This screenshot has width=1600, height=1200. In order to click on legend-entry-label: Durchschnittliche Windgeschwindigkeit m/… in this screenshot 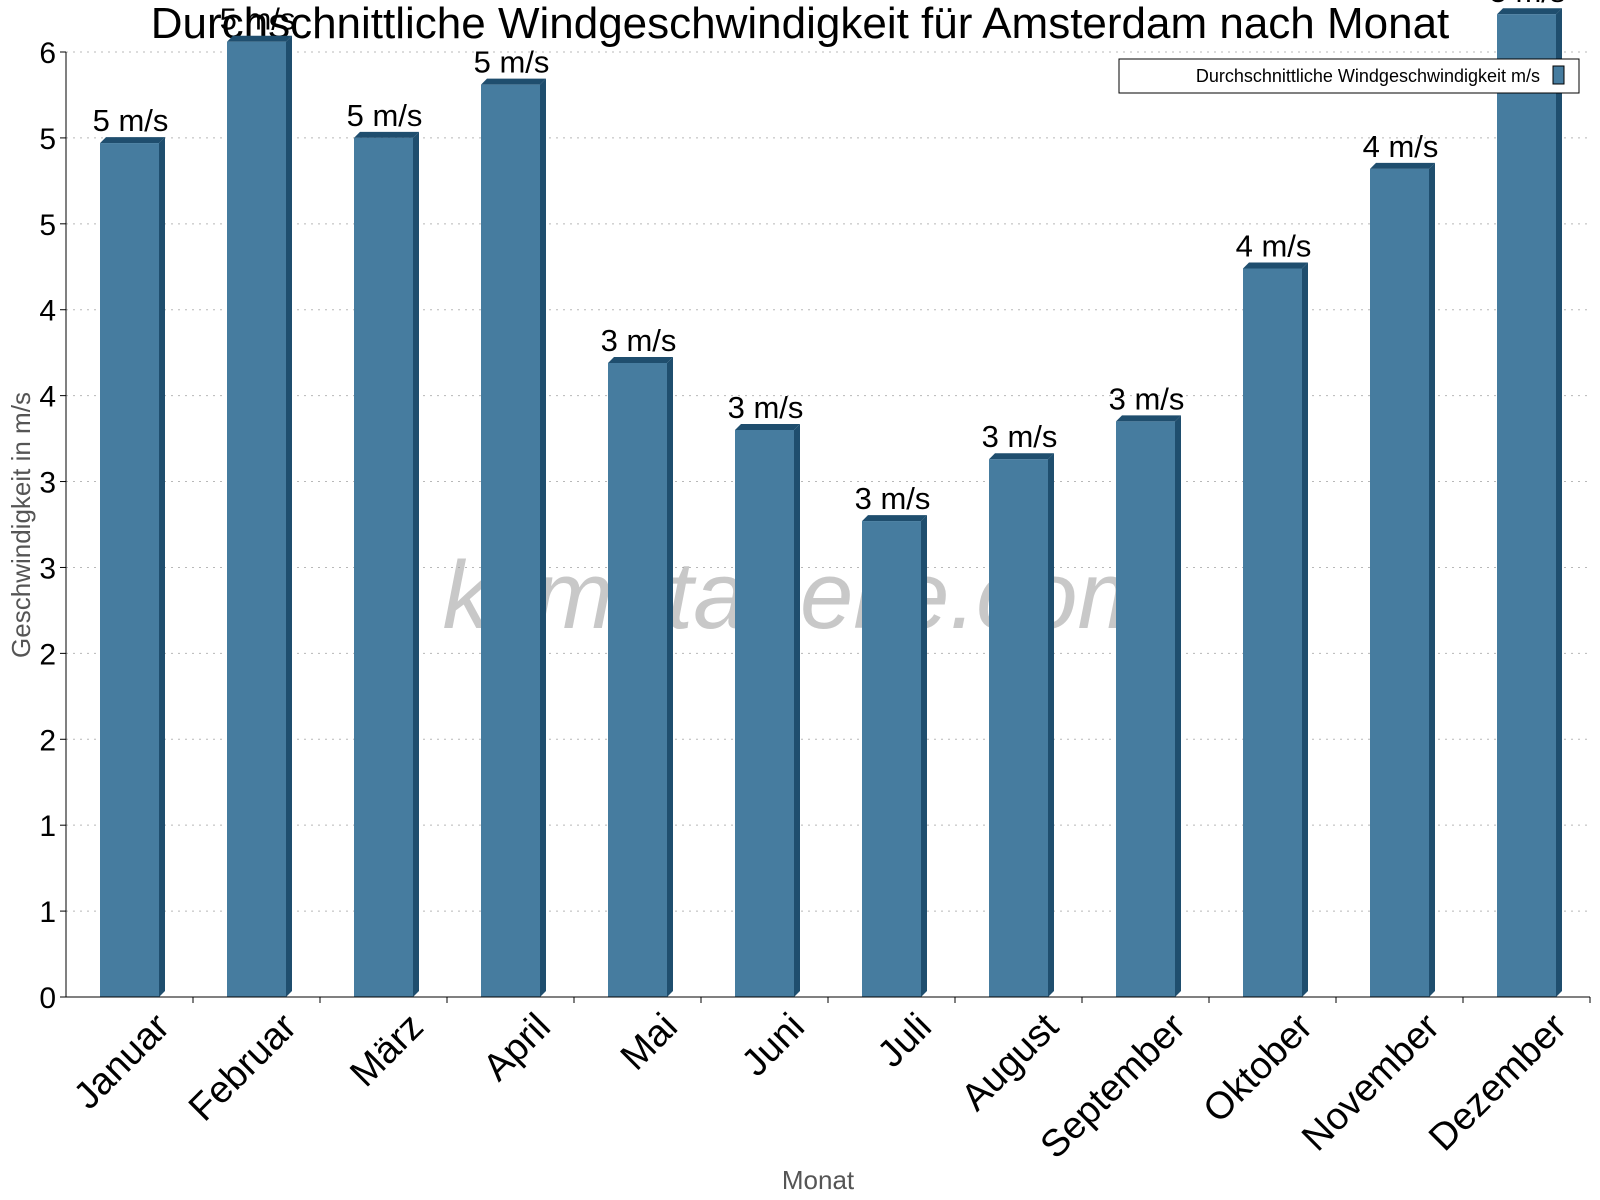, I will do `click(1368, 76)`.